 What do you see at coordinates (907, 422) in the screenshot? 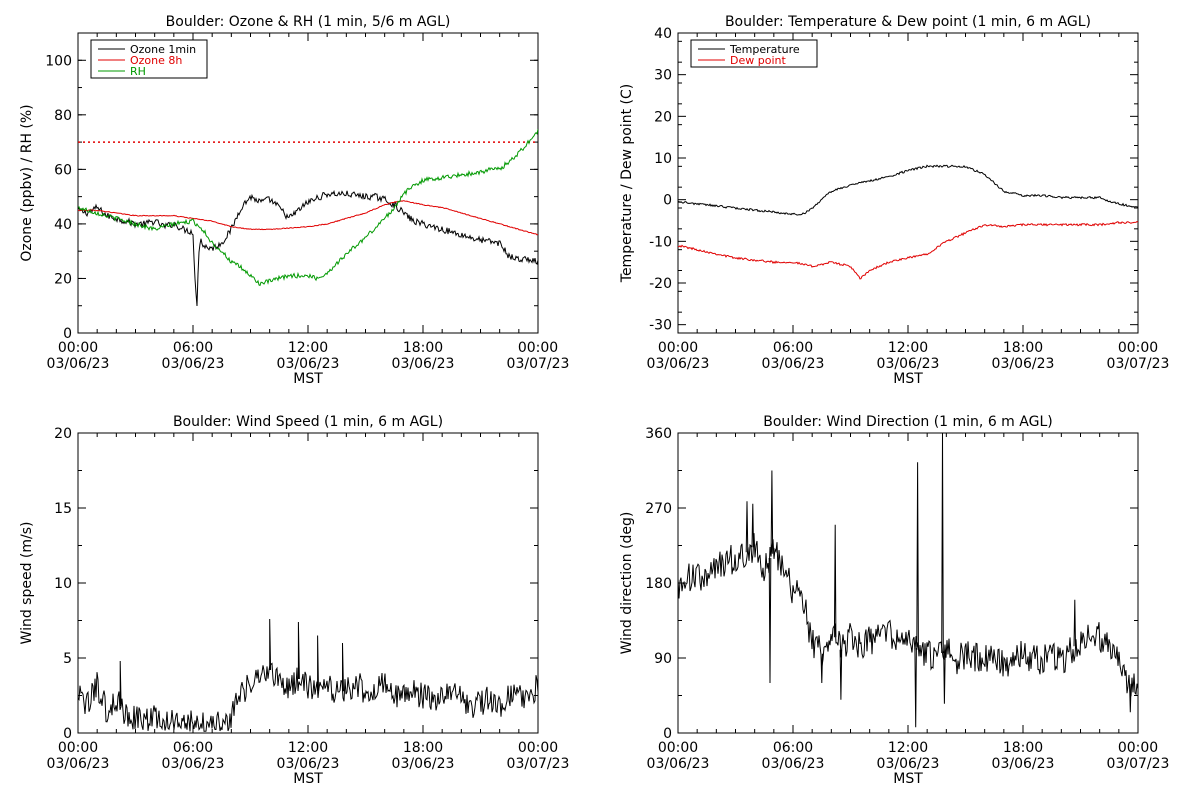
I see `chart-title: Boulder: Wind Direction (1 min, 6 m AGL)` at bounding box center [907, 422].